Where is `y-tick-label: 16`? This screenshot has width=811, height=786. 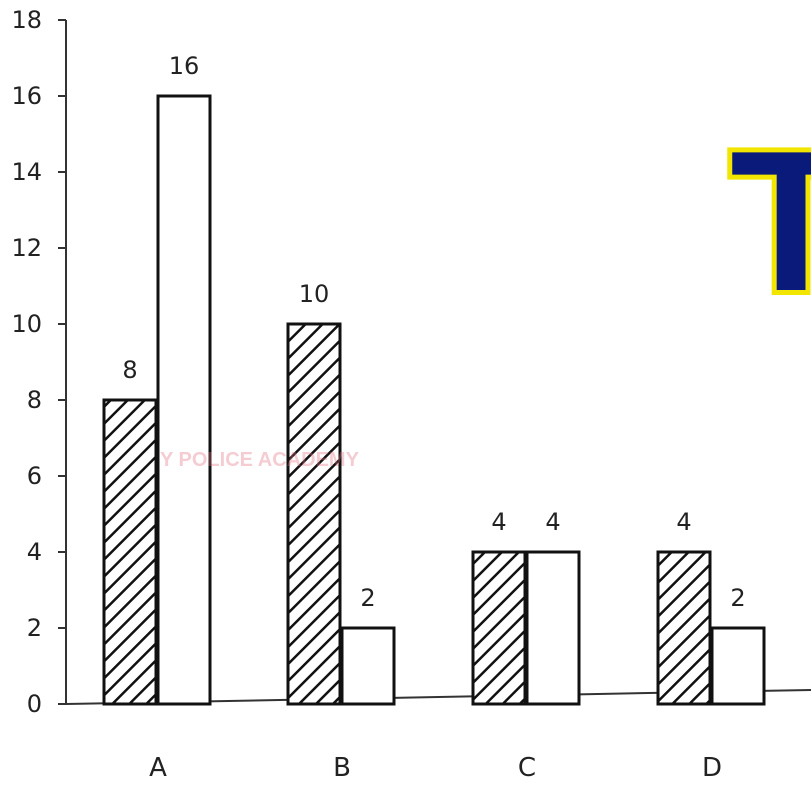 y-tick-label: 16 is located at coordinates (26, 96).